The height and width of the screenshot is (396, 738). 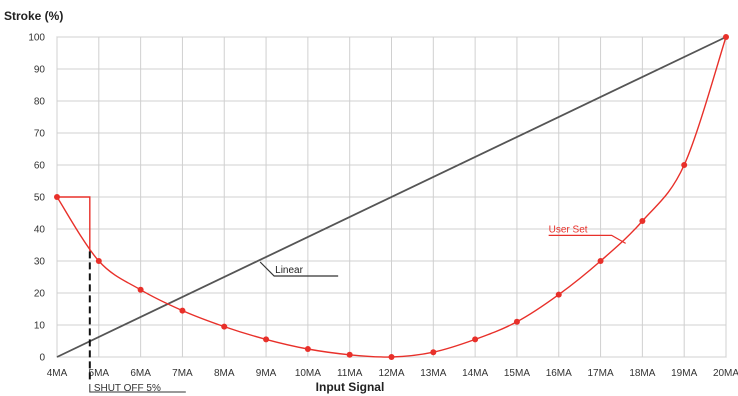 What do you see at coordinates (74, 224) in the screenshot?
I see `start-step-line` at bounding box center [74, 224].